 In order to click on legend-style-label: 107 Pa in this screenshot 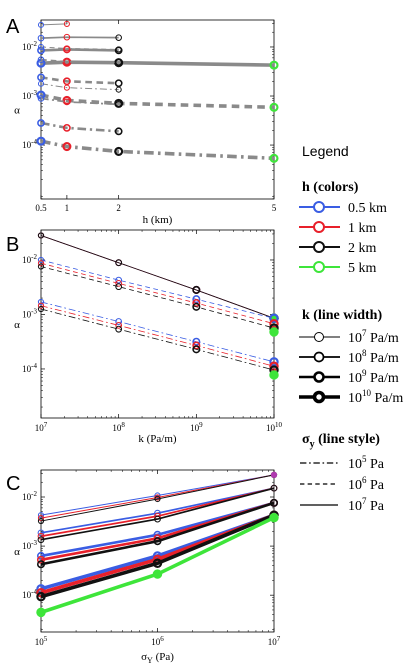, I will do `click(366, 505)`.